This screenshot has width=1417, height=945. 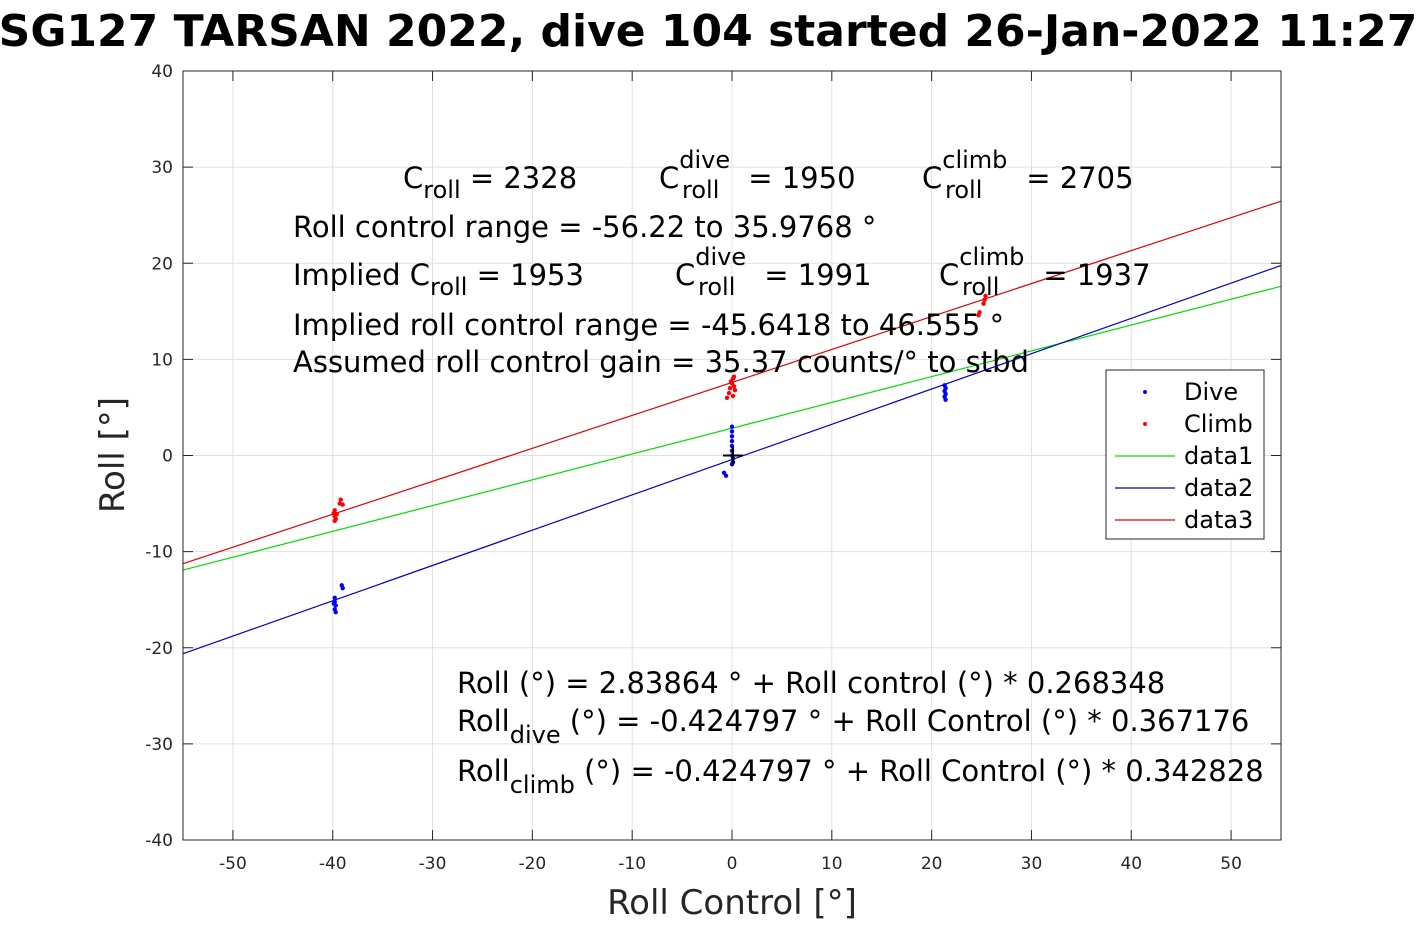 I want to click on y-tick-label: -40, so click(x=159, y=841).